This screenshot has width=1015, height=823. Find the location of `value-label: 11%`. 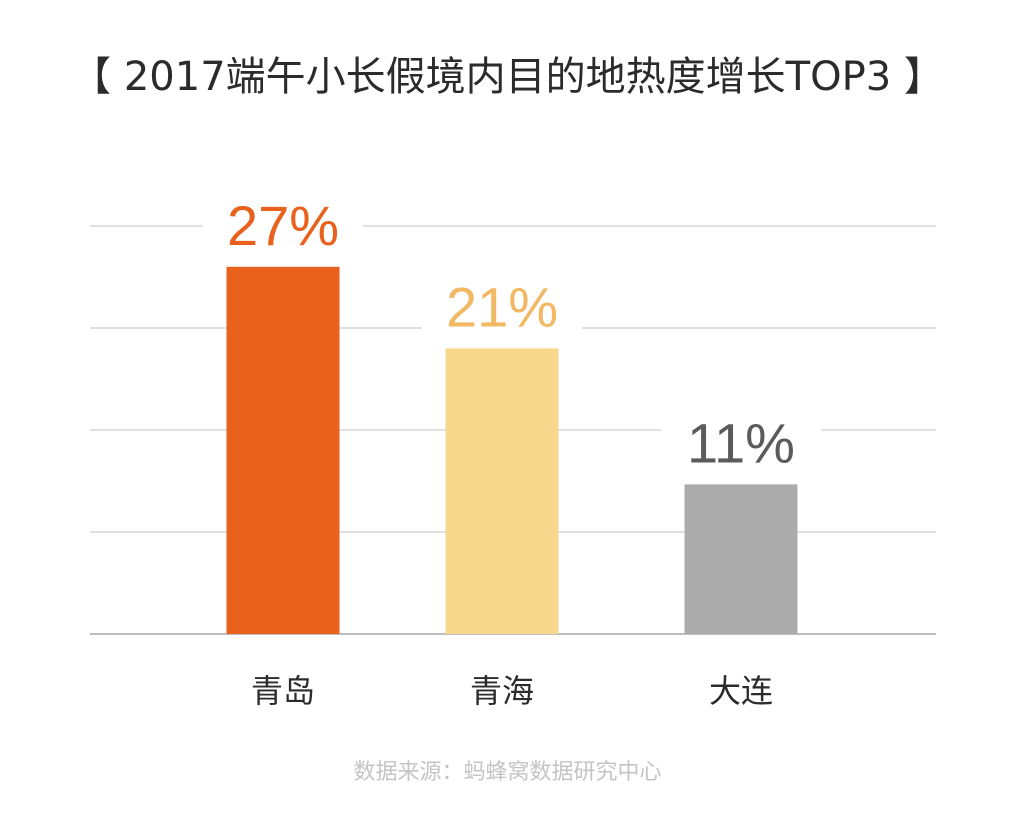

value-label: 11% is located at coordinates (741, 442).